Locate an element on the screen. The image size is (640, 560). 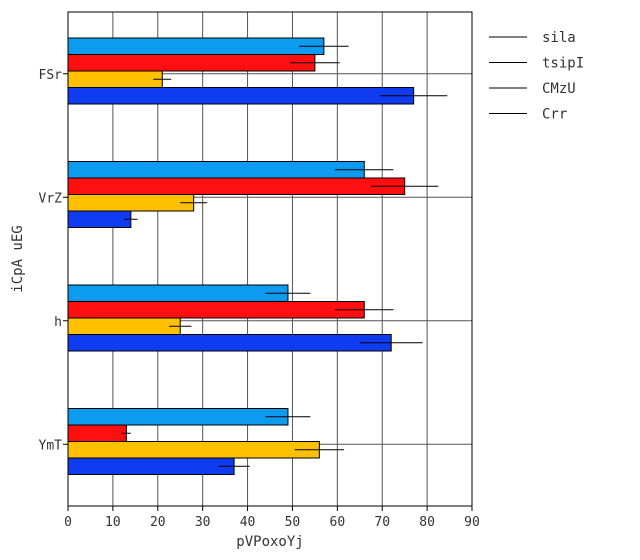
category-label: VrZ is located at coordinates (51, 198).